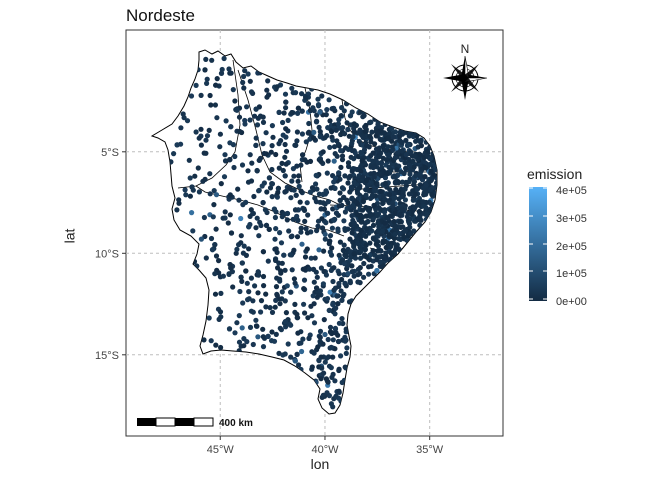  What do you see at coordinates (538, 244) in the screenshot?
I see `legend-colorbar` at bounding box center [538, 244].